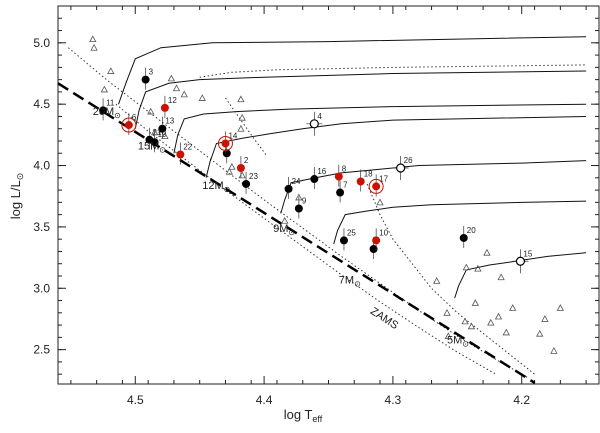  Describe the element at coordinates (383, 232) in the screenshot. I see `point-id-label: 10` at that location.